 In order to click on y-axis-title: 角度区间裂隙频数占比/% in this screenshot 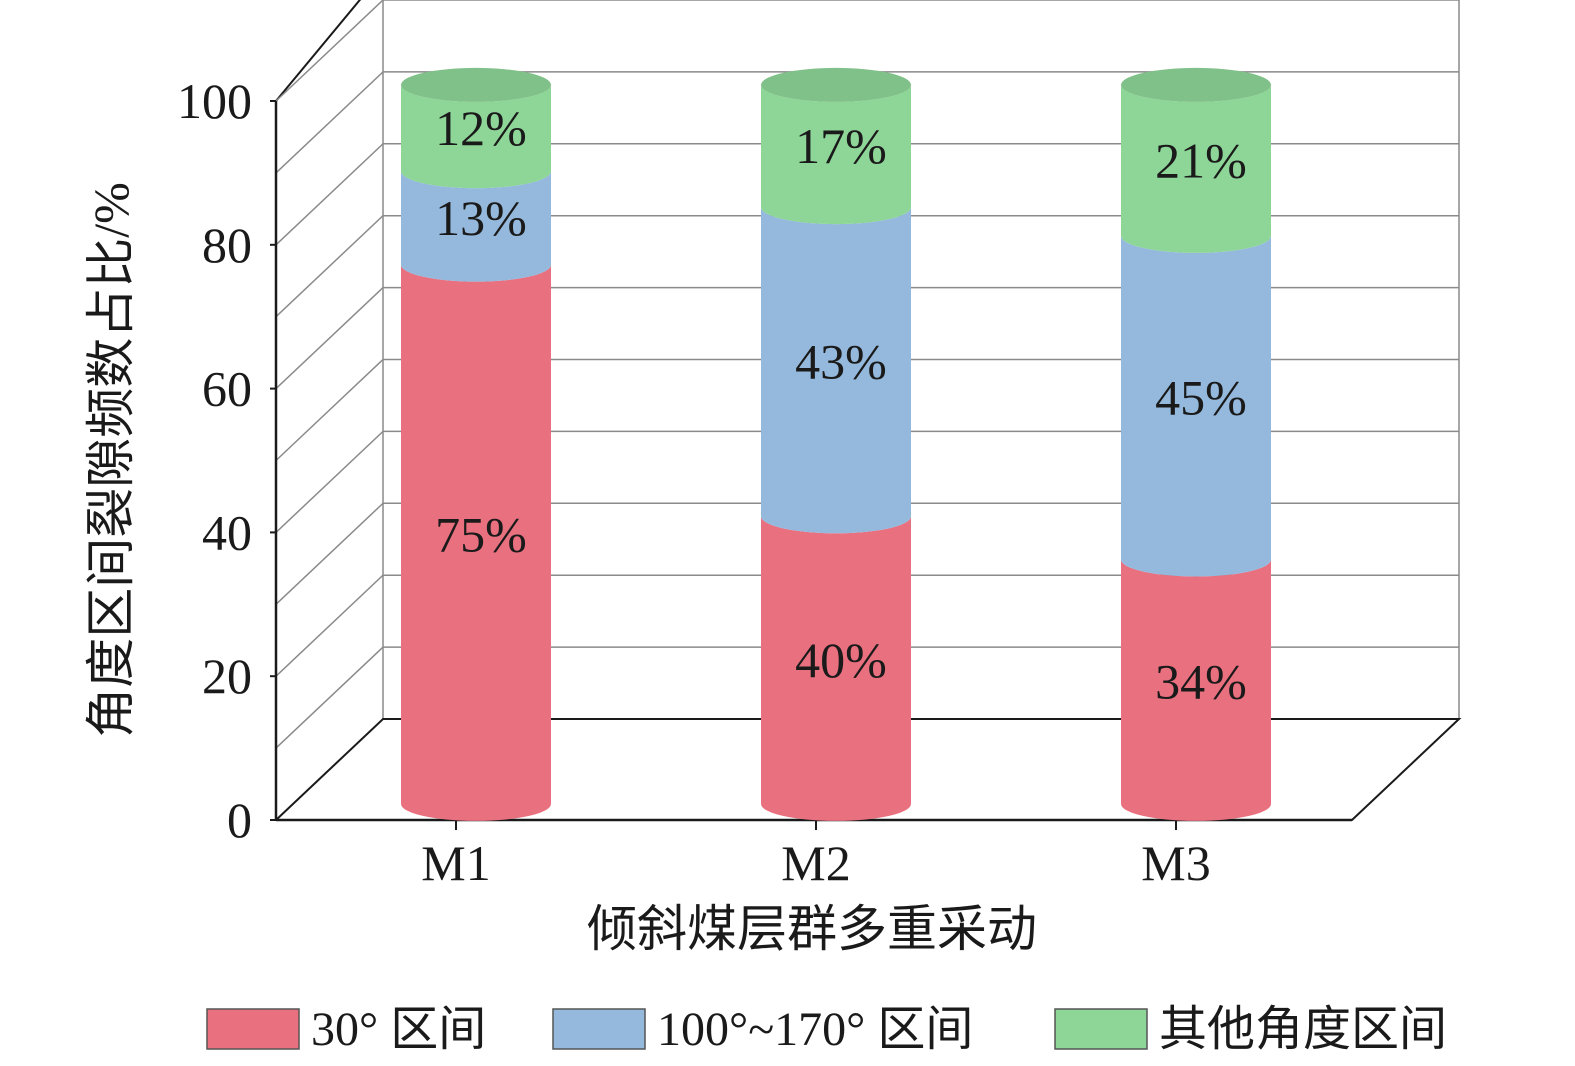, I will do `click(111, 460)`.